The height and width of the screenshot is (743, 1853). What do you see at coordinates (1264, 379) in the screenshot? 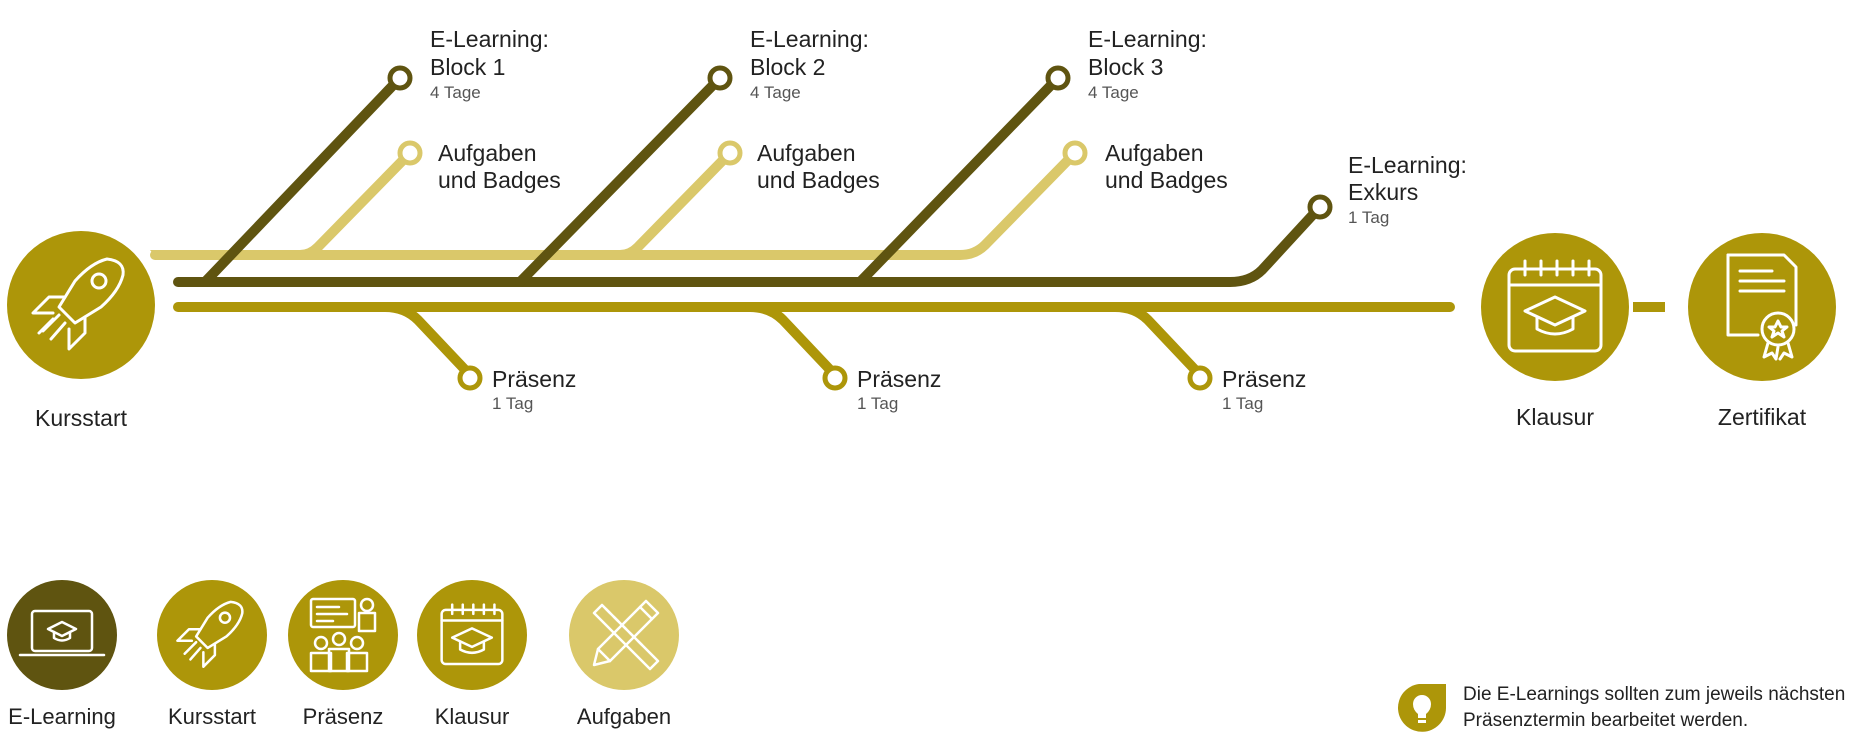
I see `label-praesenz-3-title: Präsenz` at bounding box center [1264, 379].